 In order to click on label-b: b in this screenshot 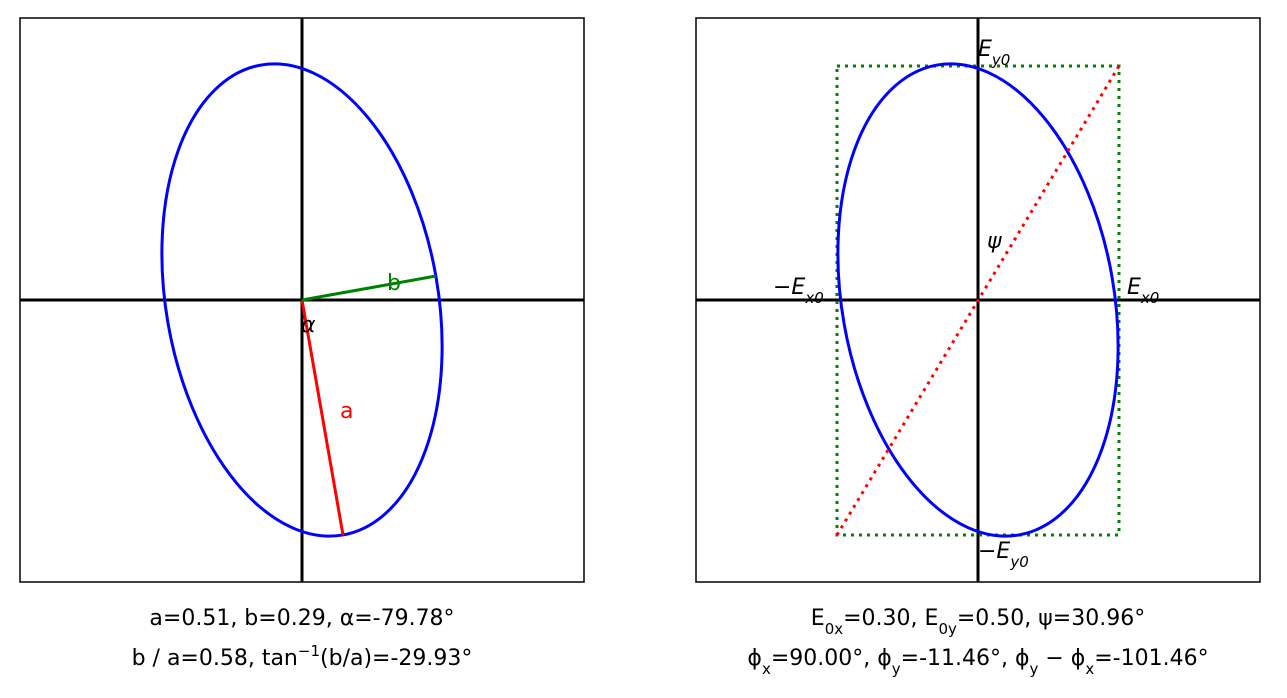, I will do `click(394, 283)`.